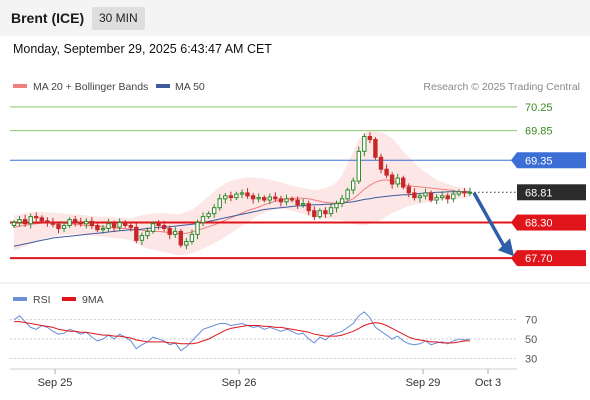  Describe the element at coordinates (48, 18) in the screenshot. I see `instrument-title: Brent (ICE)` at that location.